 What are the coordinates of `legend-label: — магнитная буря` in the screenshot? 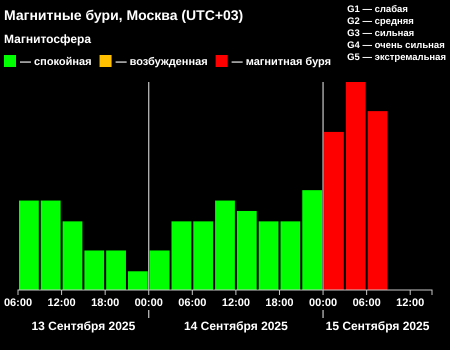 It's located at (282, 62).